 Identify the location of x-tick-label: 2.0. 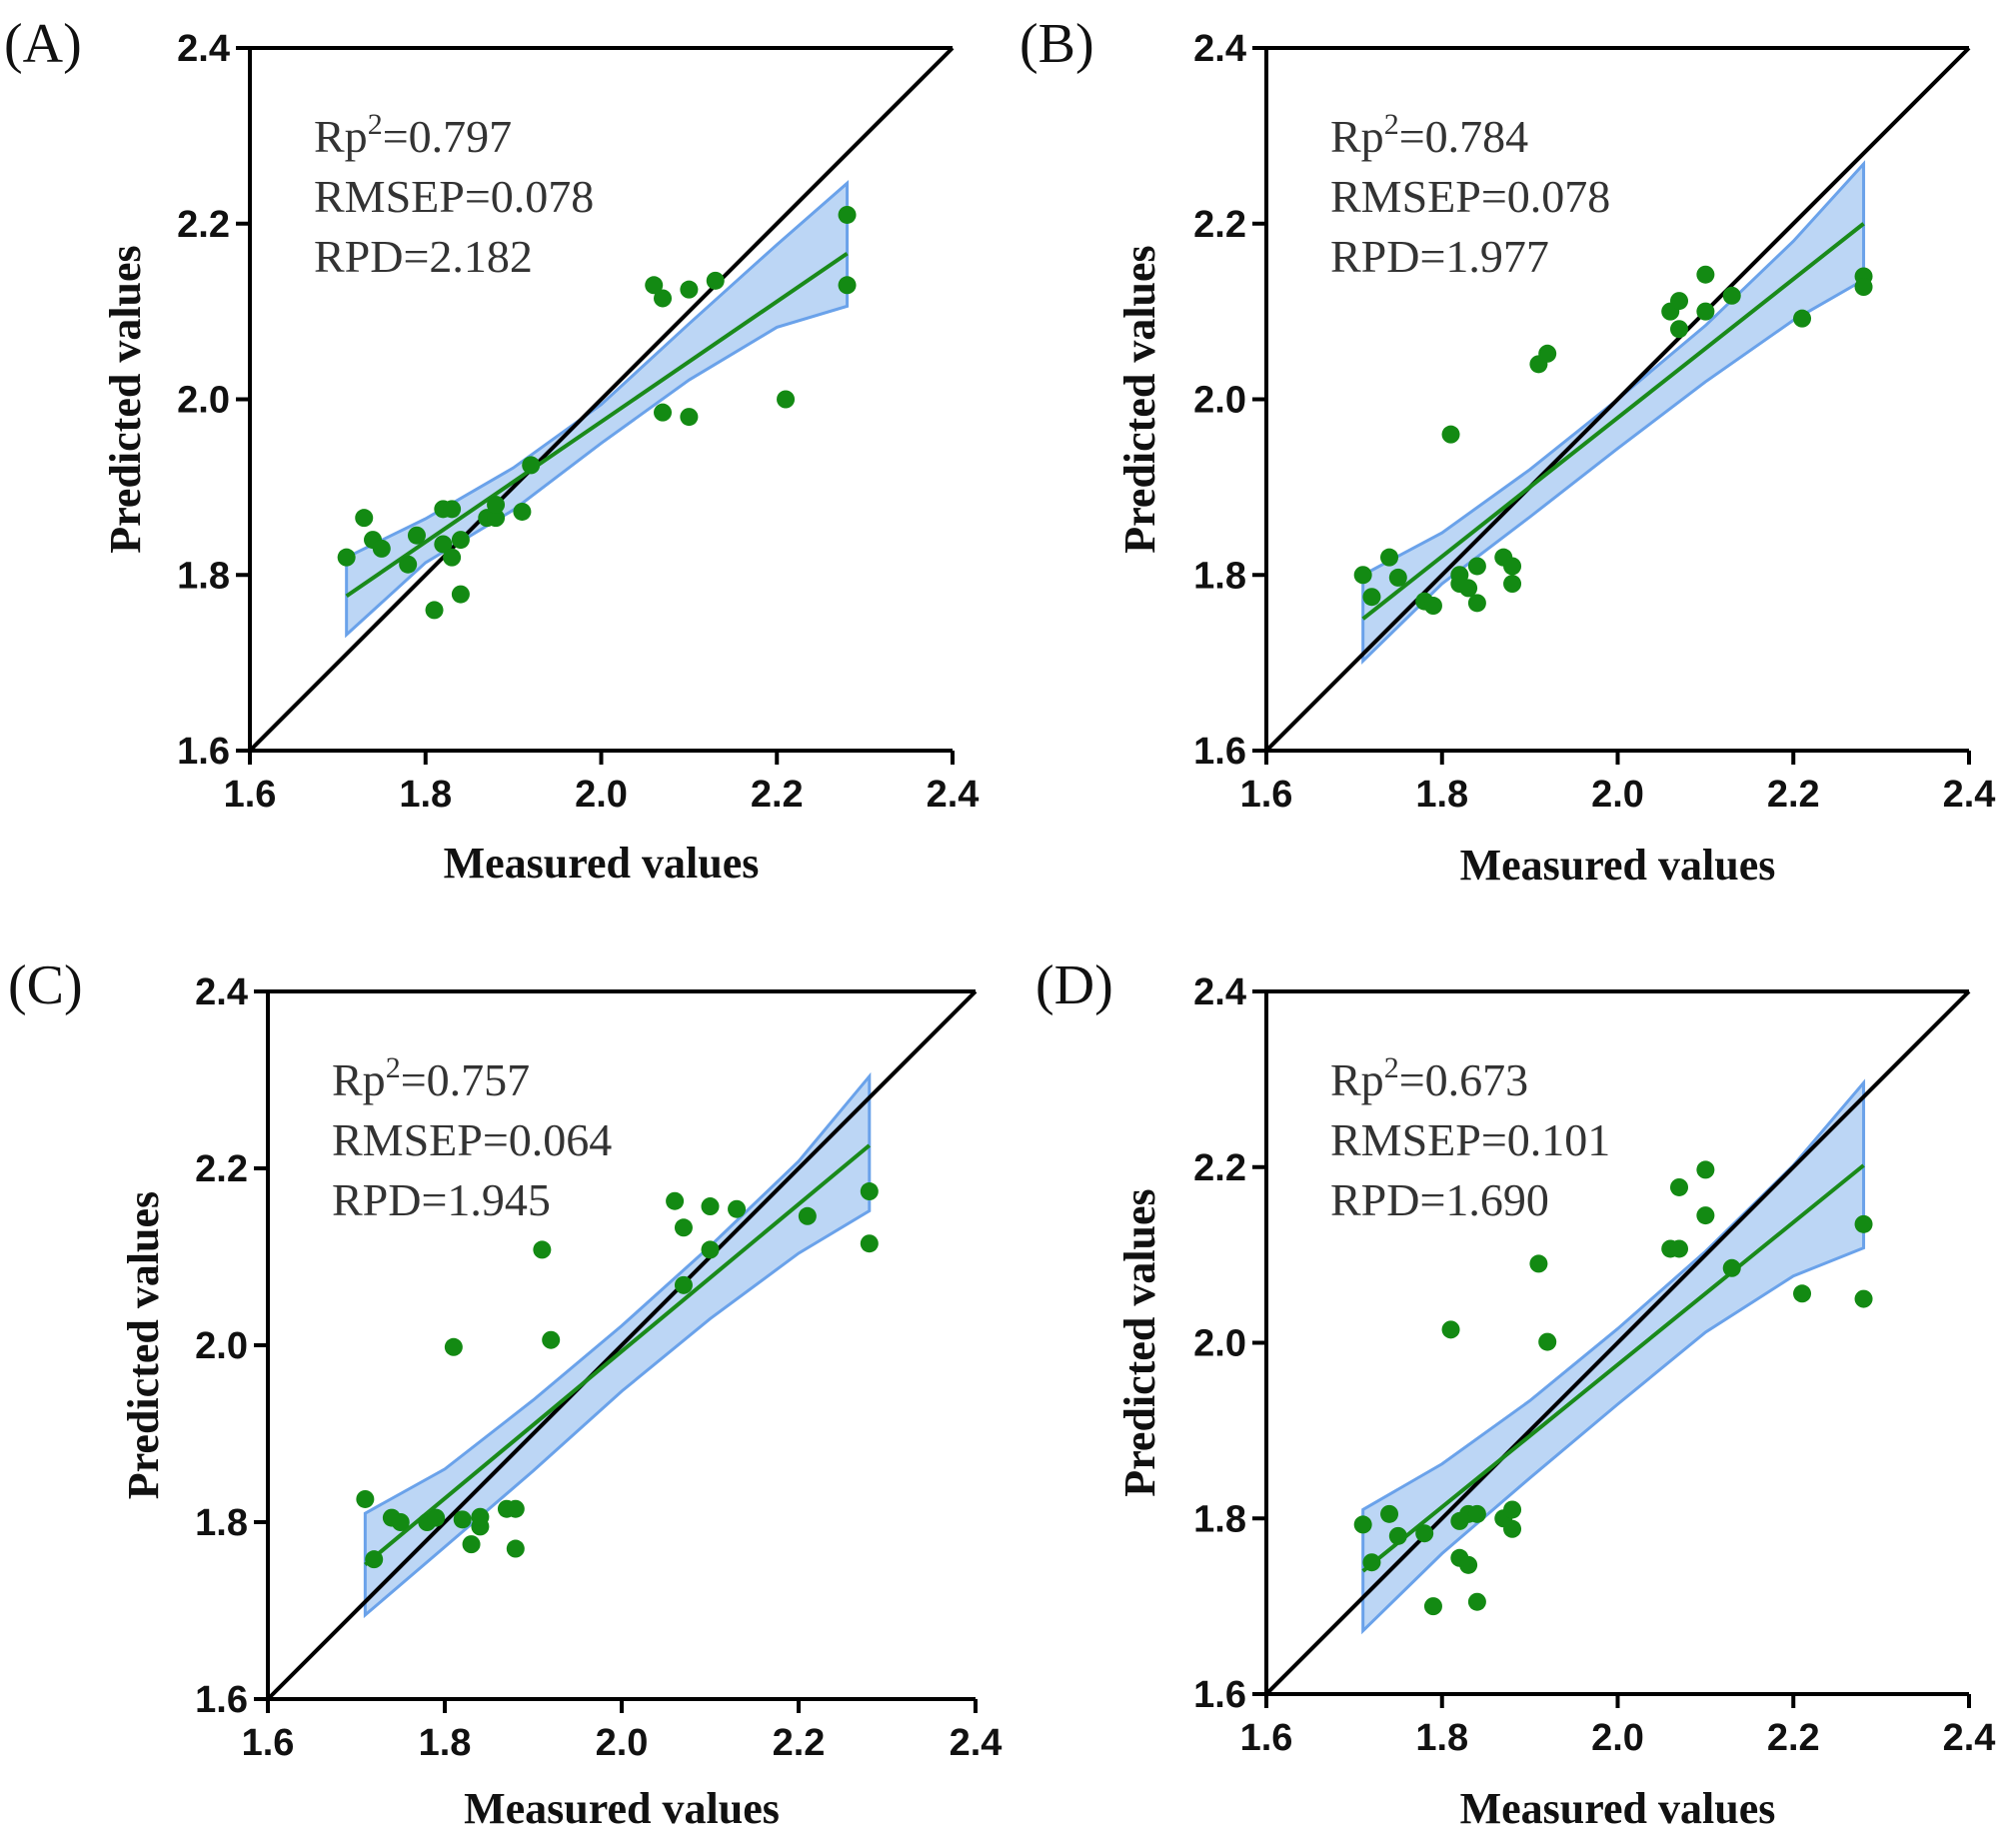
(622, 1743).